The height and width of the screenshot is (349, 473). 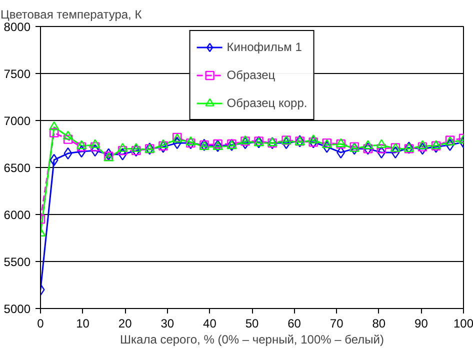 I want to click on x-tick-label: 90, so click(x=421, y=323).